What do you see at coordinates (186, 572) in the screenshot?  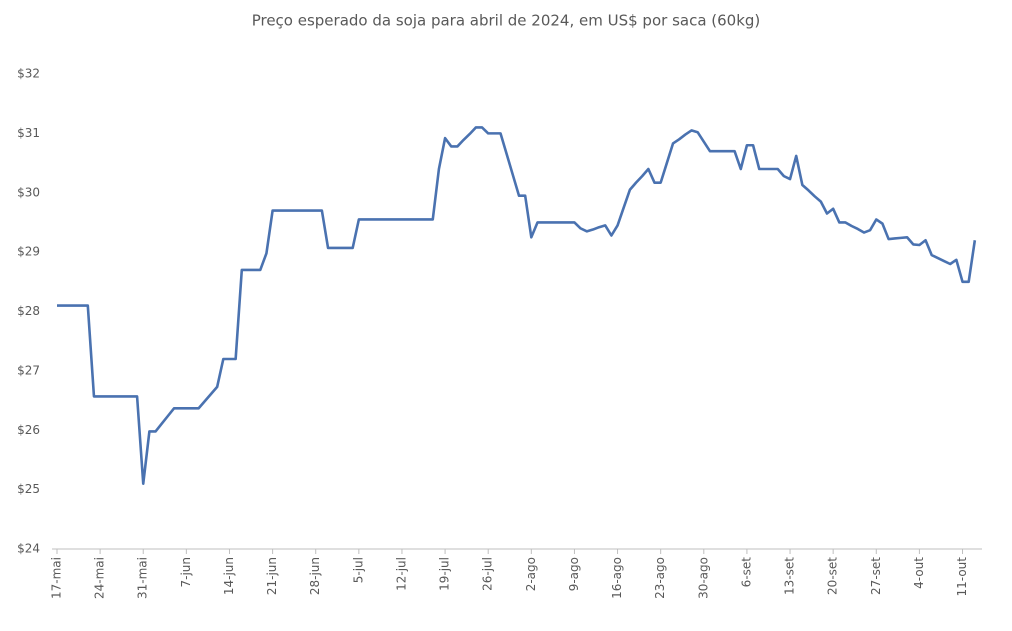 I see `x-tick-label: 7-jun` at bounding box center [186, 572].